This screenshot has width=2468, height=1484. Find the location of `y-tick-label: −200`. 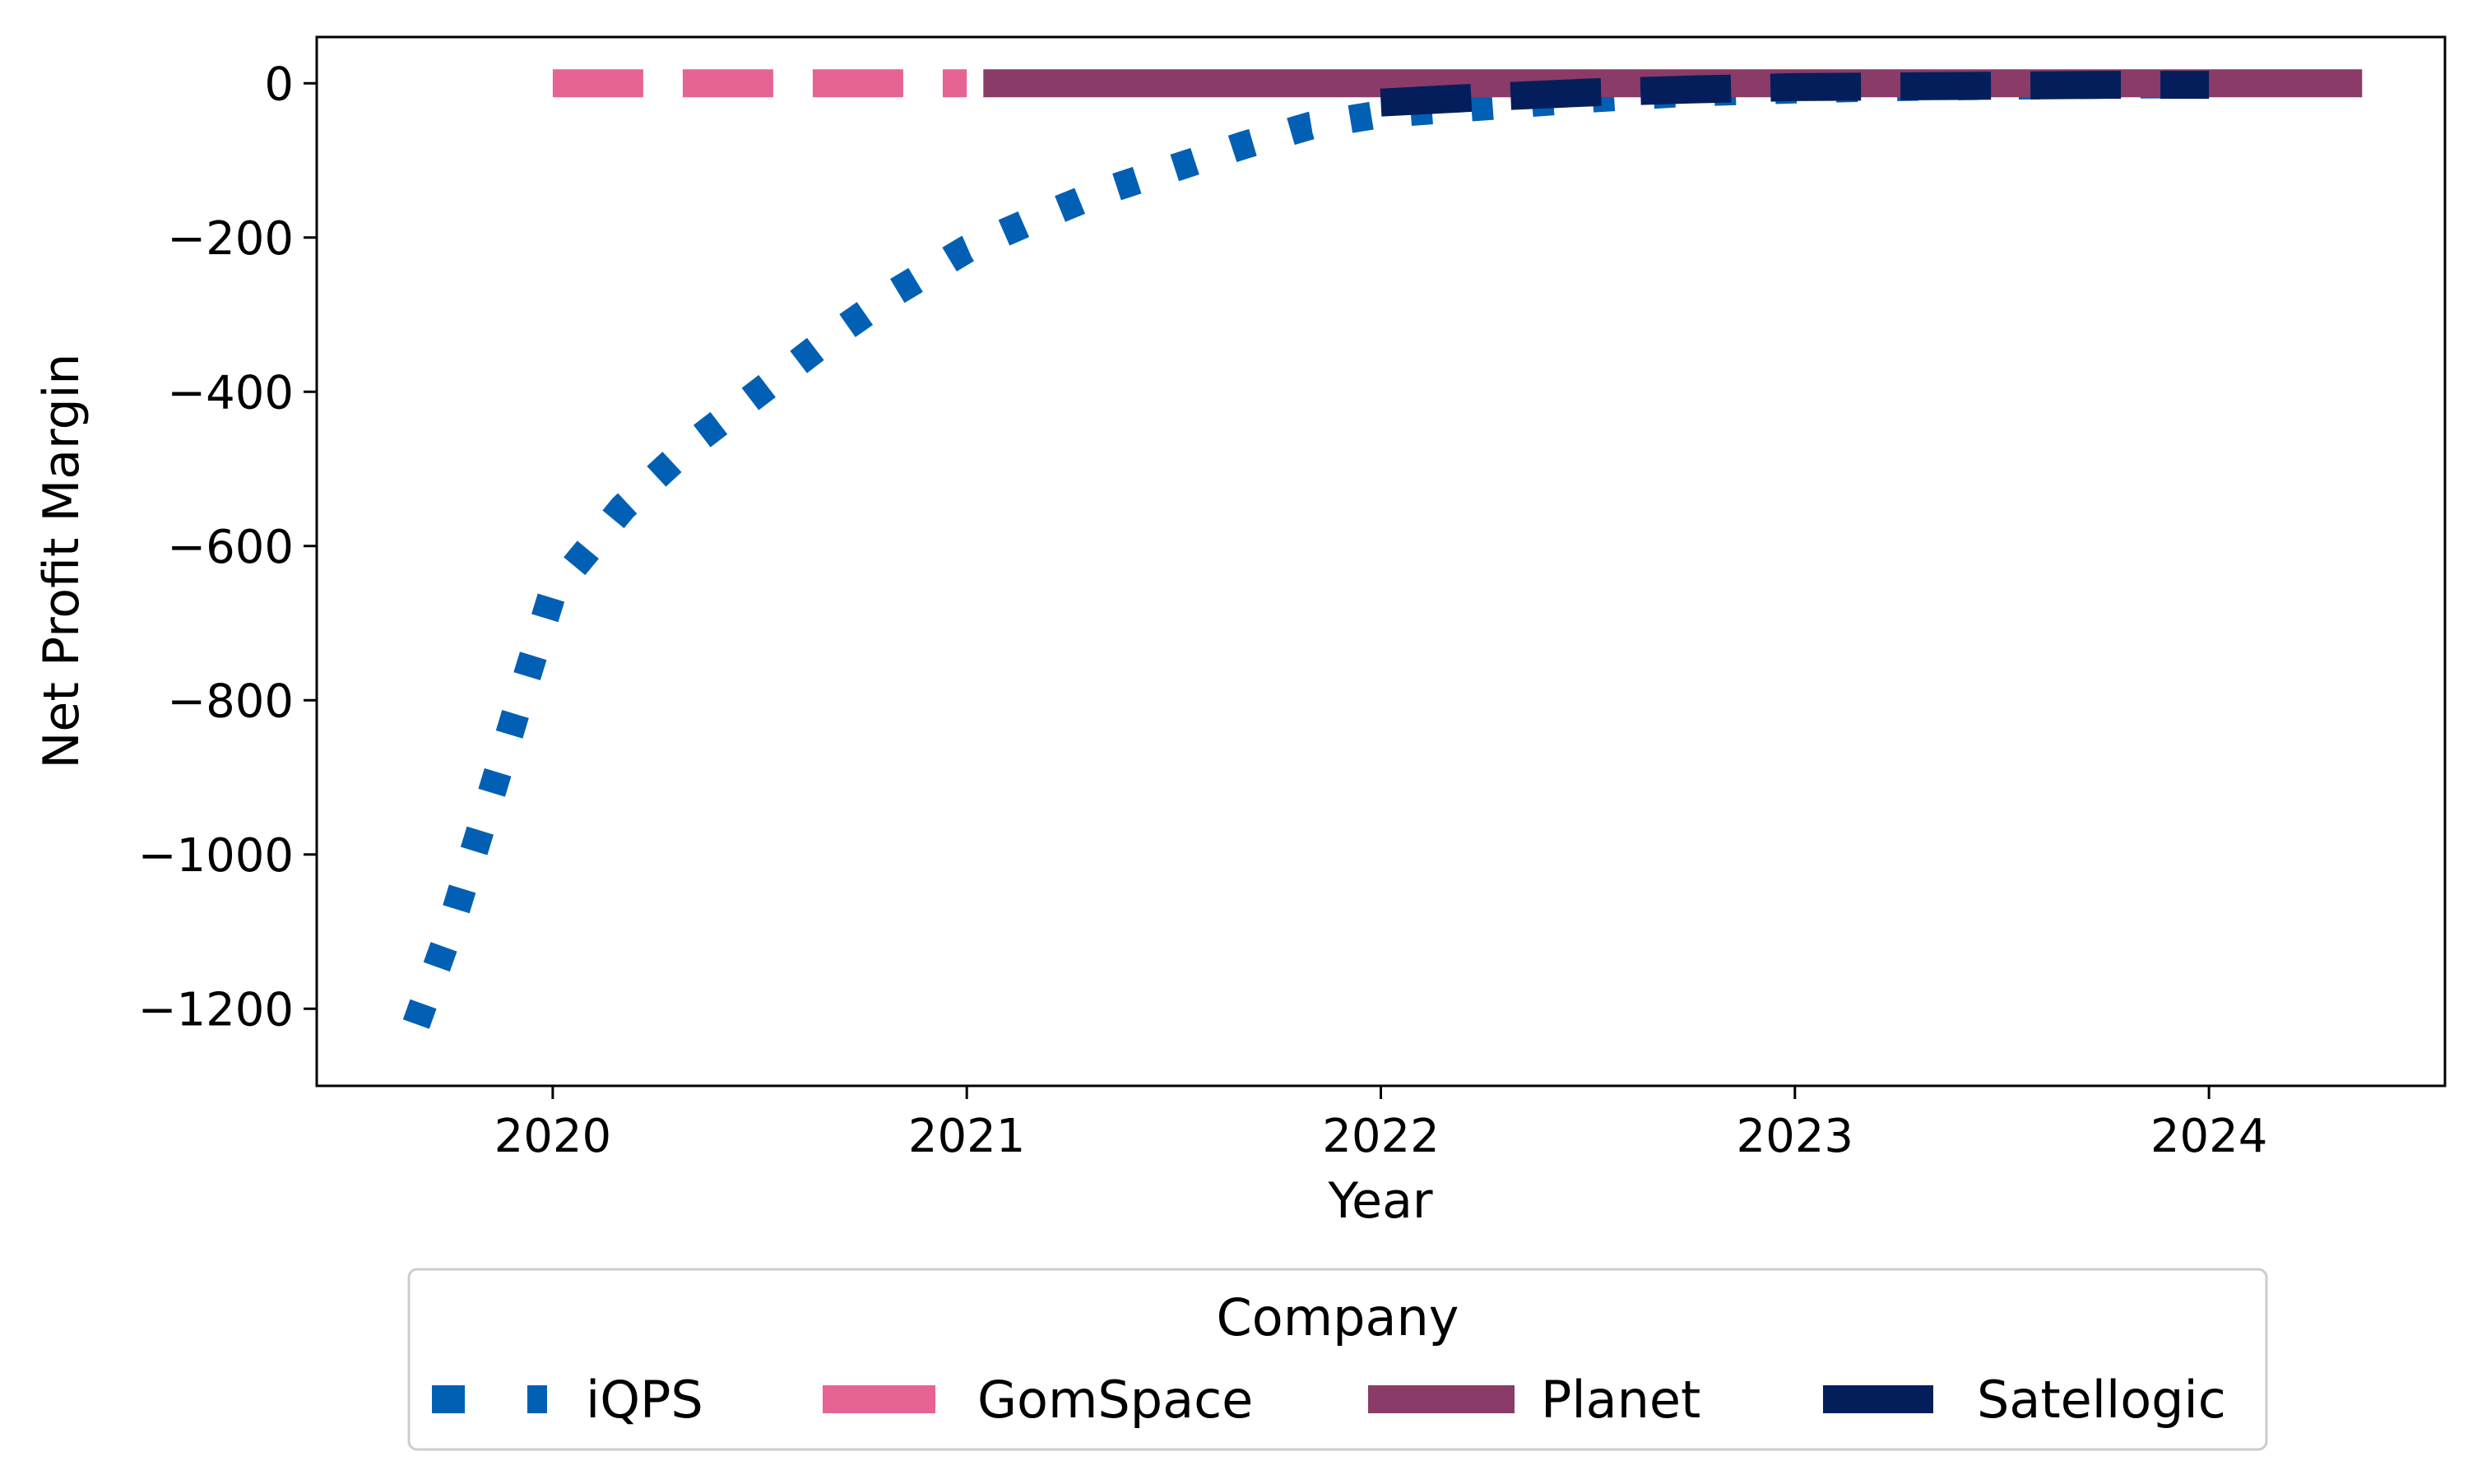

y-tick-label: −200 is located at coordinates (230, 239).